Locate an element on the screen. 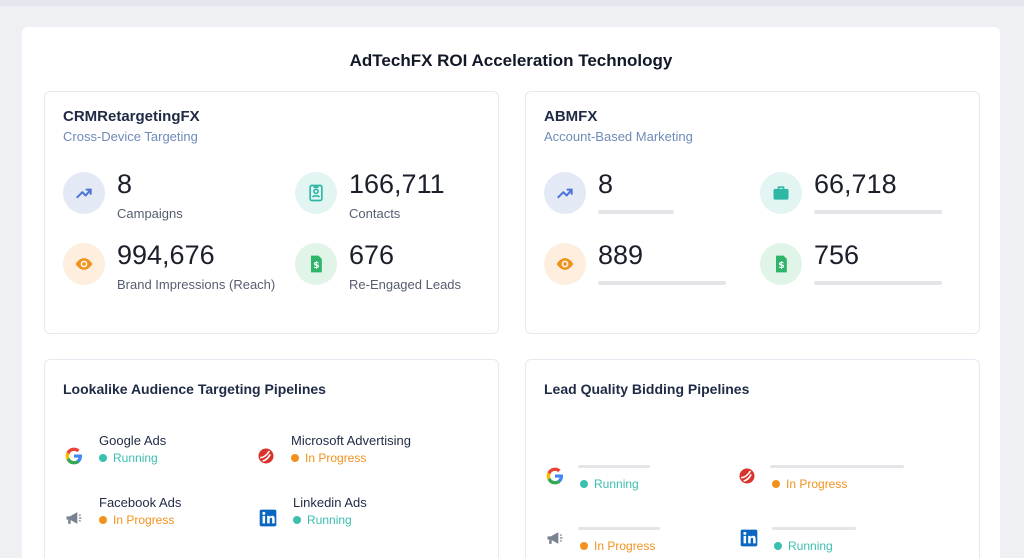  contacts-metric: 166,711 Contacts is located at coordinates (405, 199).